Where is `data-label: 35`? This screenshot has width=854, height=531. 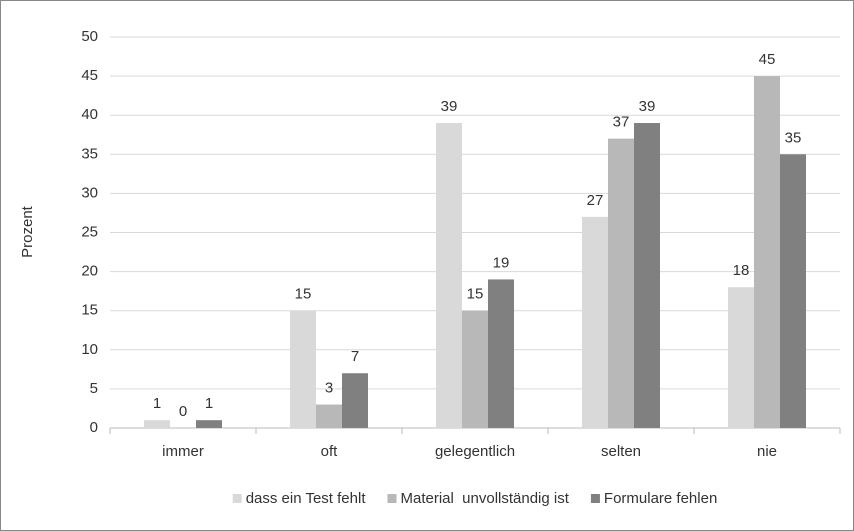 data-label: 35 is located at coordinates (793, 137).